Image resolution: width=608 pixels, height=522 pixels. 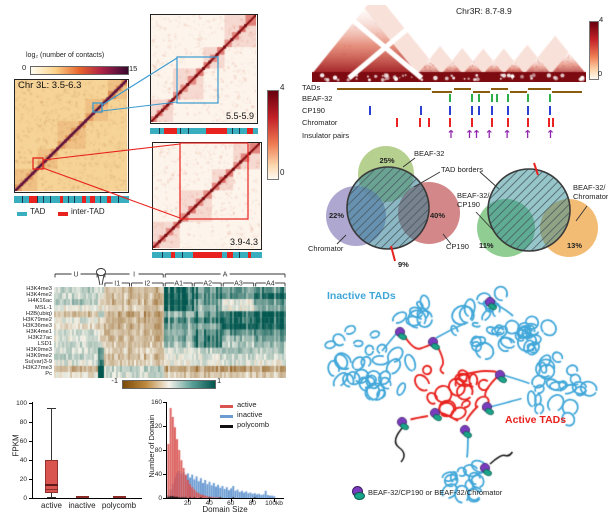 I want to click on hic-colorbar-title: log₂ (number of contacts), so click(x=65, y=55).